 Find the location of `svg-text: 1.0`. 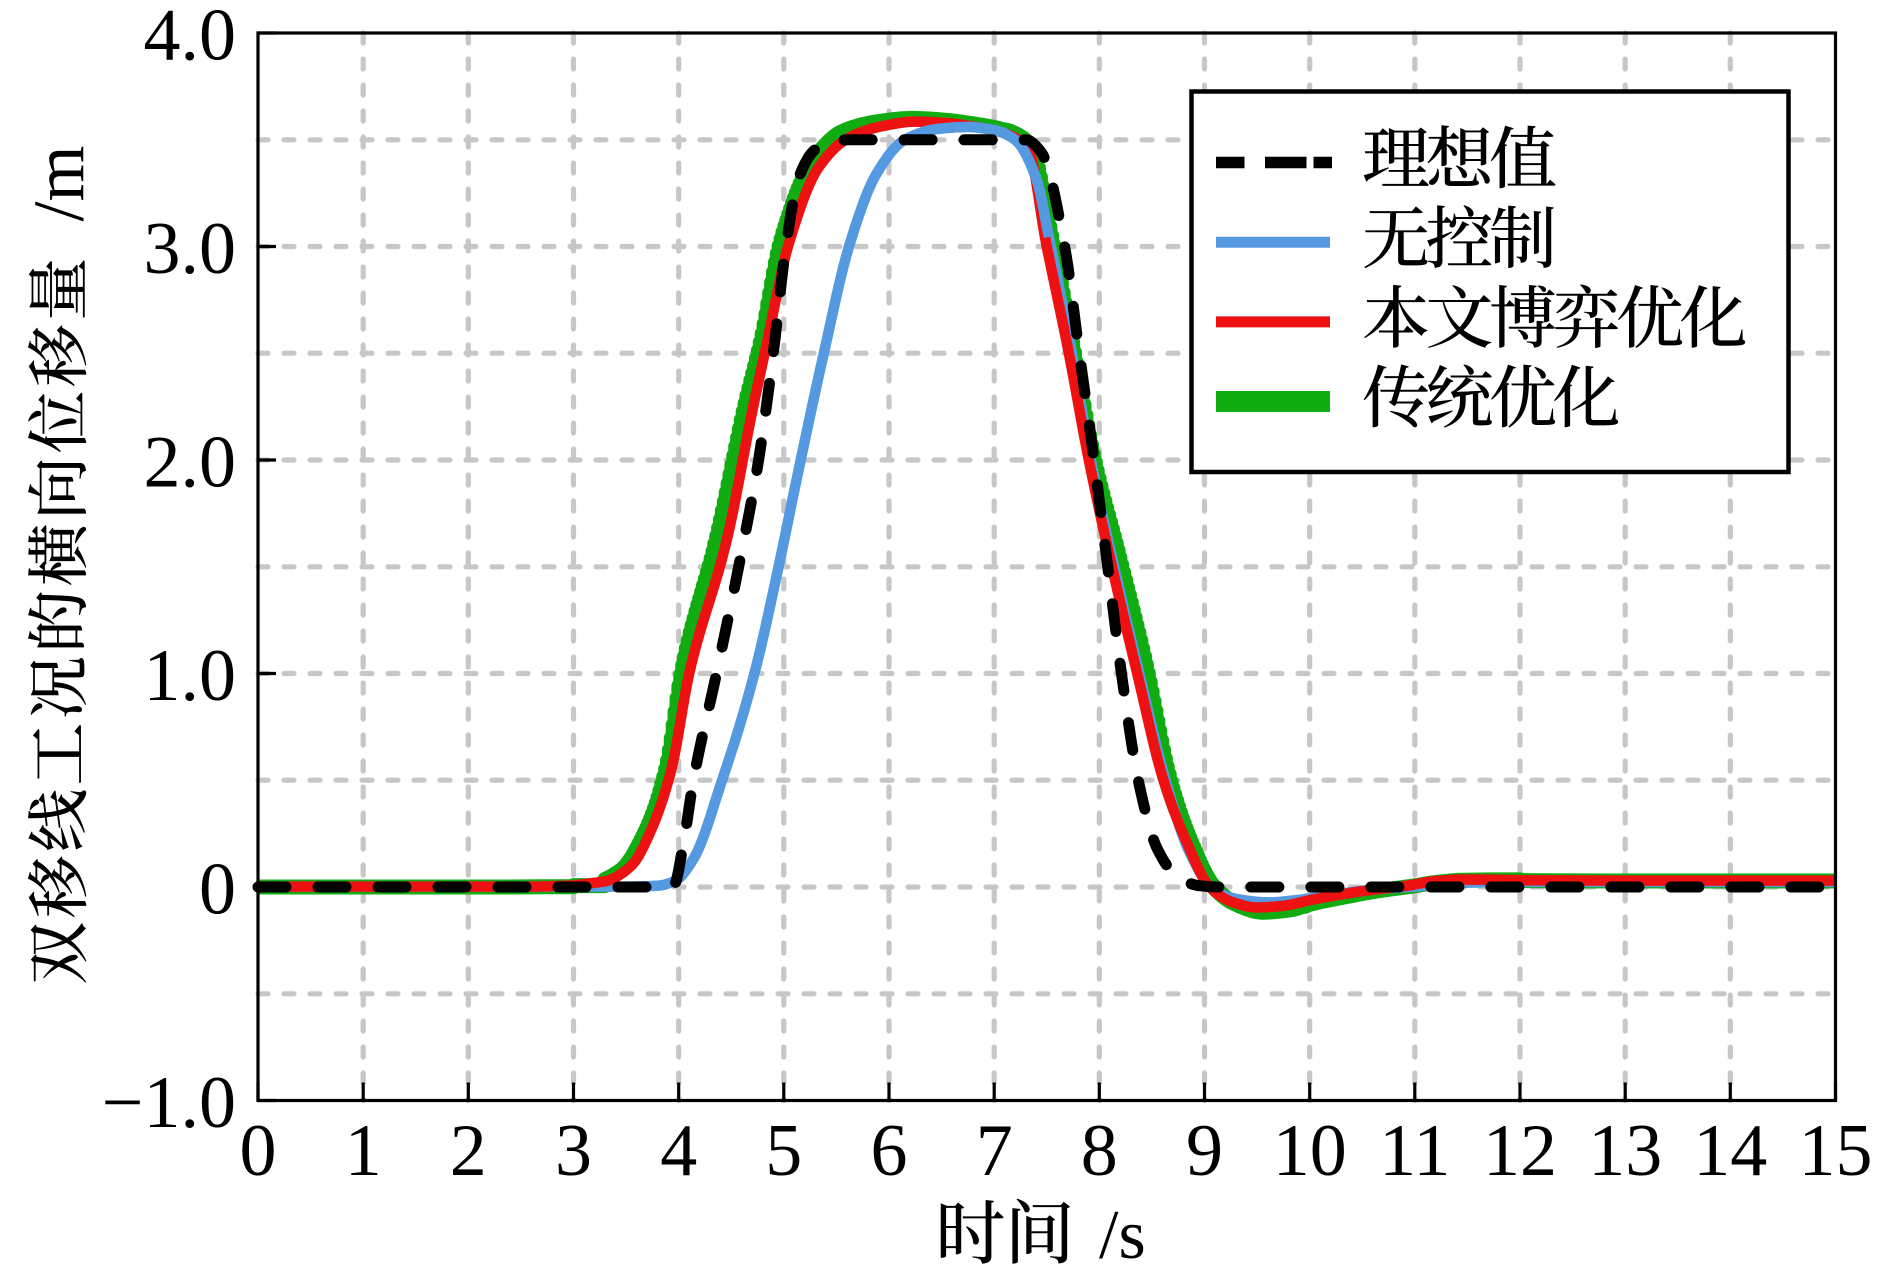

svg-text: 1.0 is located at coordinates (190, 676).